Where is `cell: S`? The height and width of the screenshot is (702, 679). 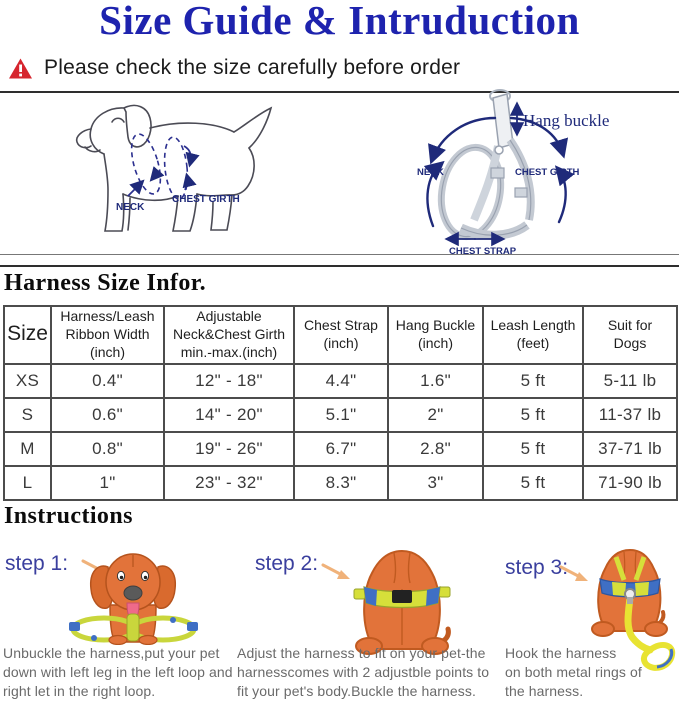 cell: S is located at coordinates (27, 414).